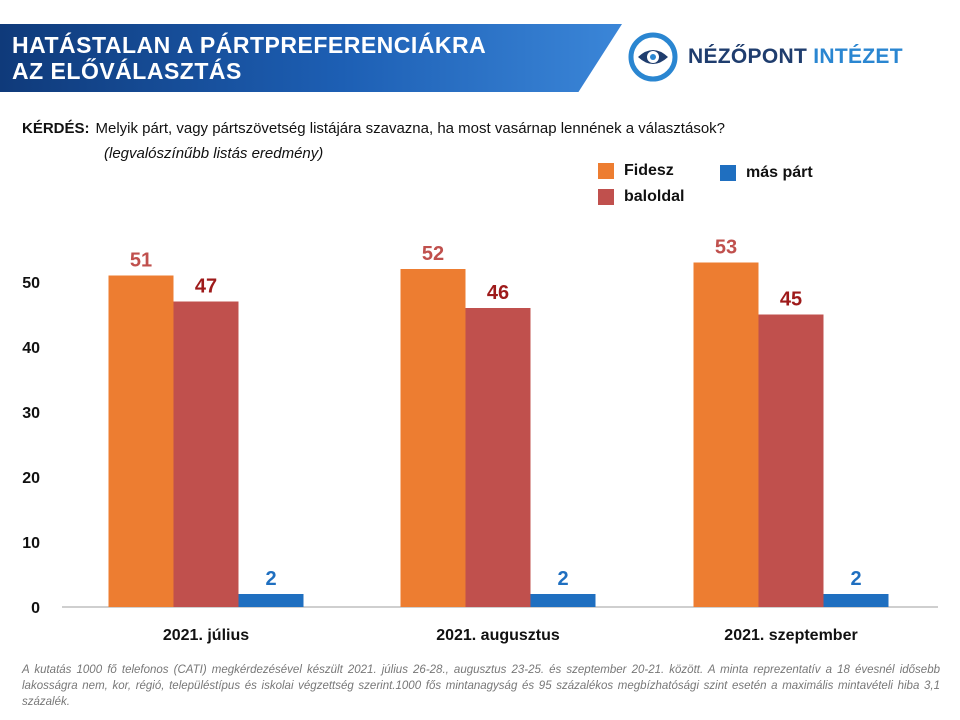 This screenshot has width=960, height=720. I want to click on y-tick-label-20: 20, so click(31, 478).